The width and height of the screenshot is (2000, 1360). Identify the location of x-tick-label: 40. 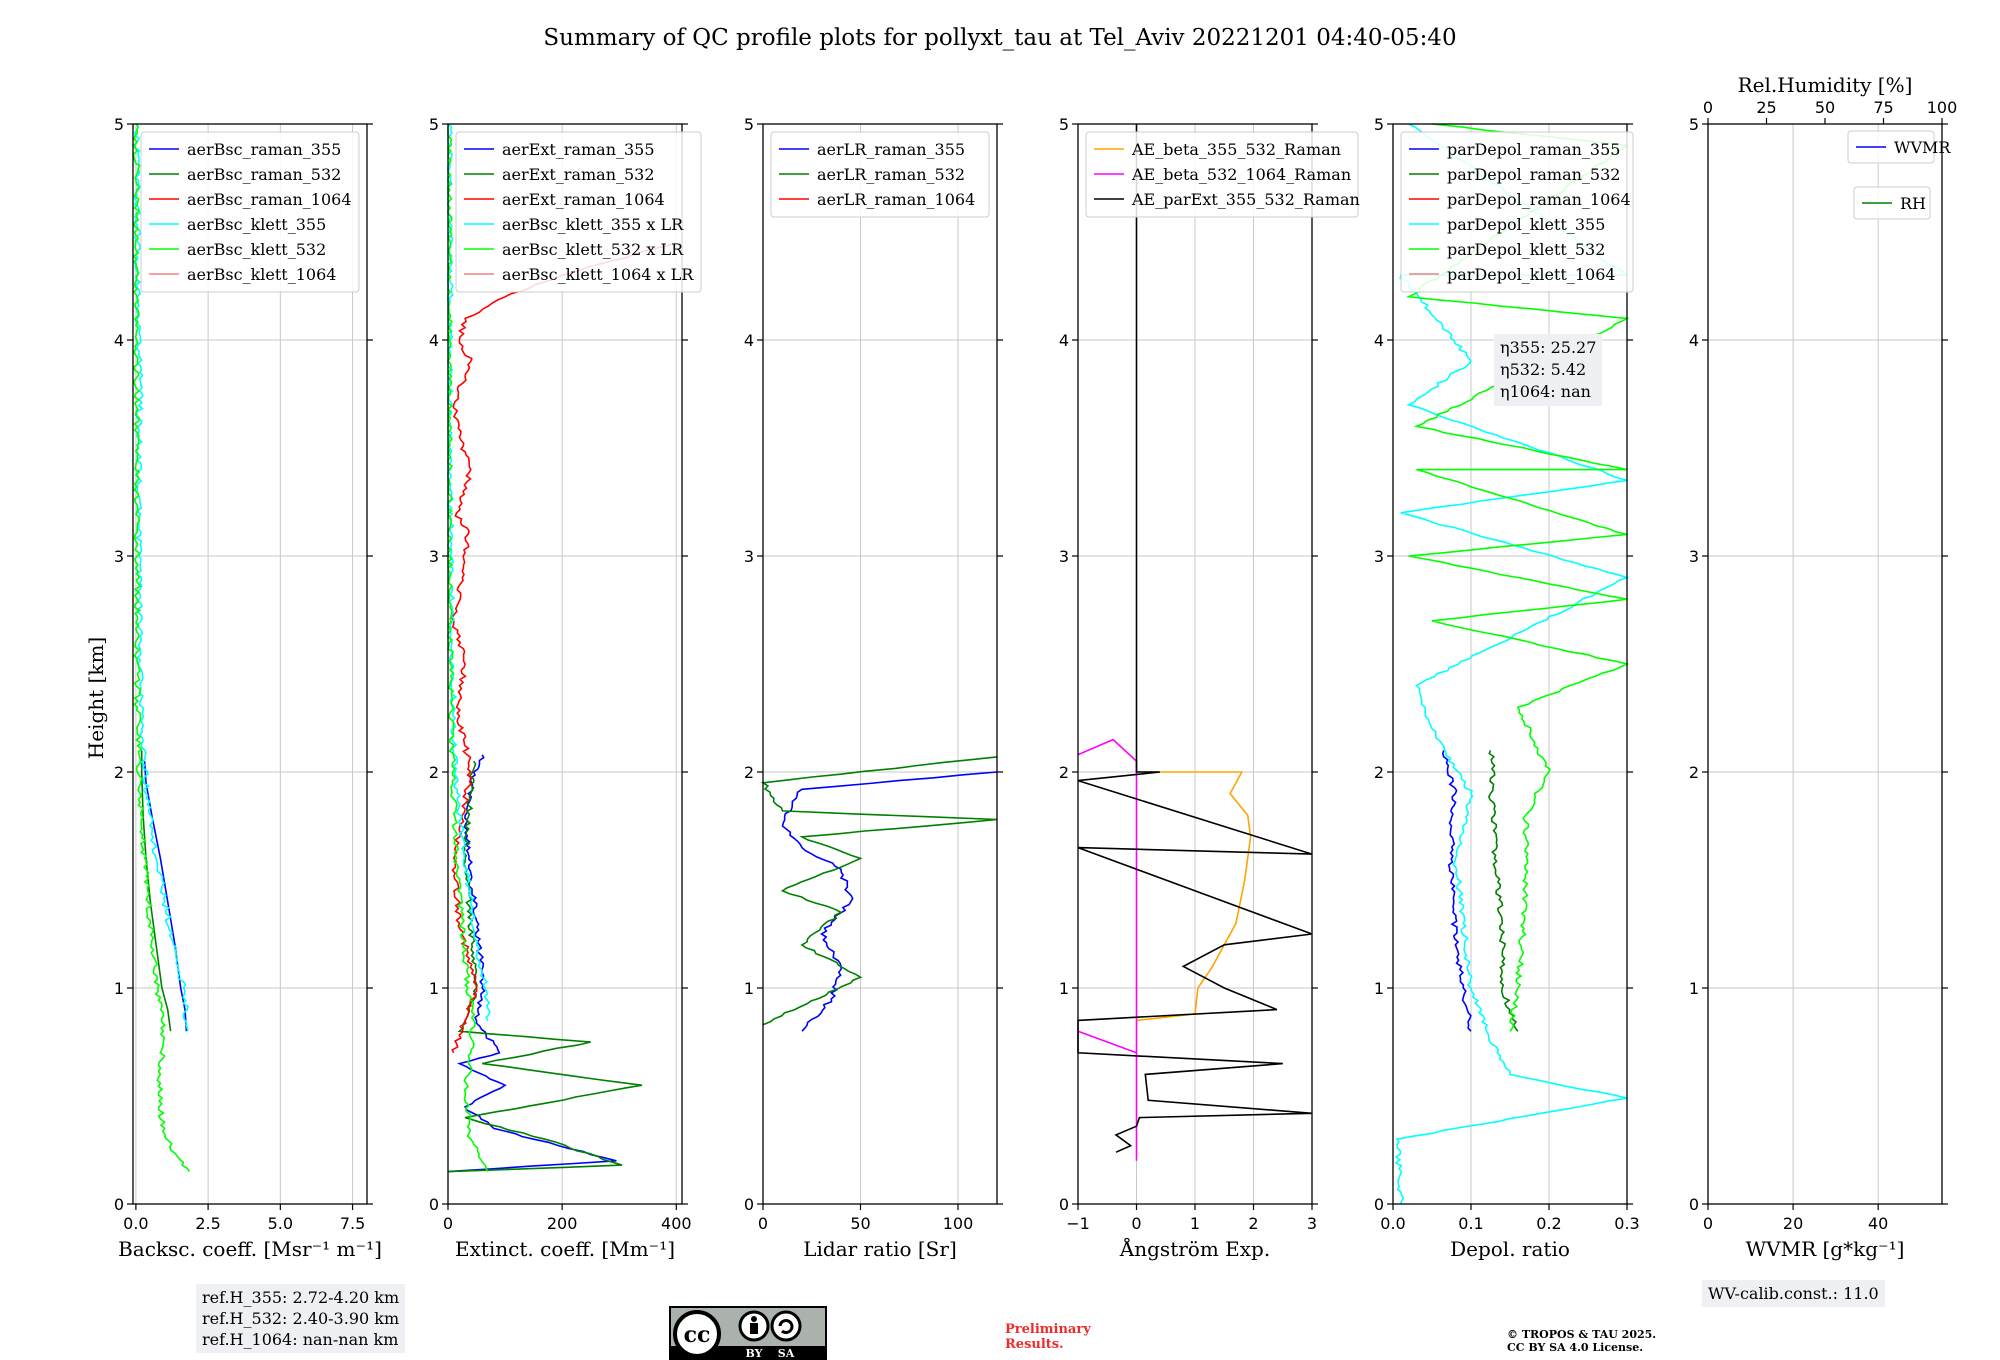
(1878, 1223).